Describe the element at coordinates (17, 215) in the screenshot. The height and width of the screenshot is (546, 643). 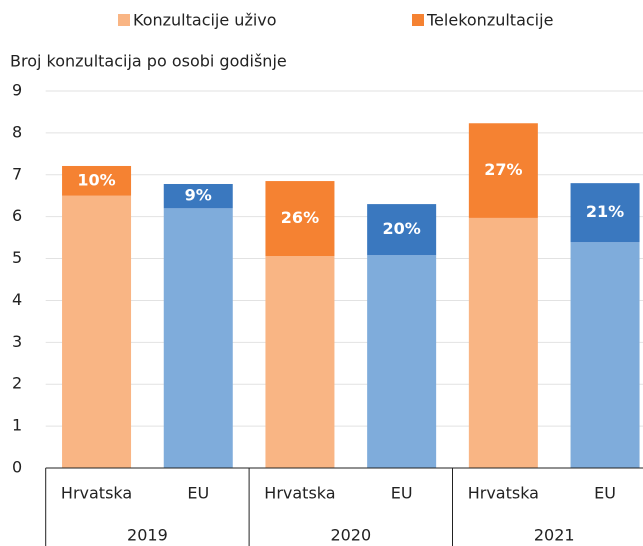
I see `y-tick-label: 6` at that location.